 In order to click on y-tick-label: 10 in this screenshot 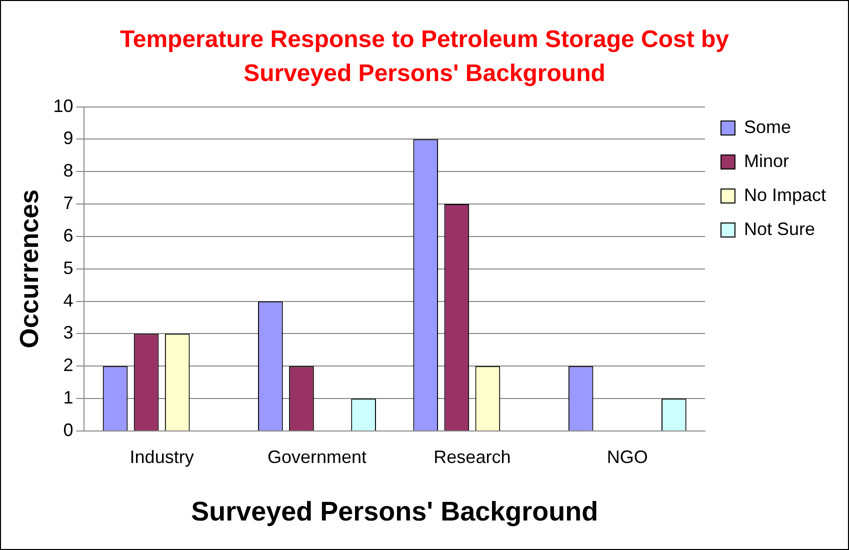, I will do `click(63, 106)`.